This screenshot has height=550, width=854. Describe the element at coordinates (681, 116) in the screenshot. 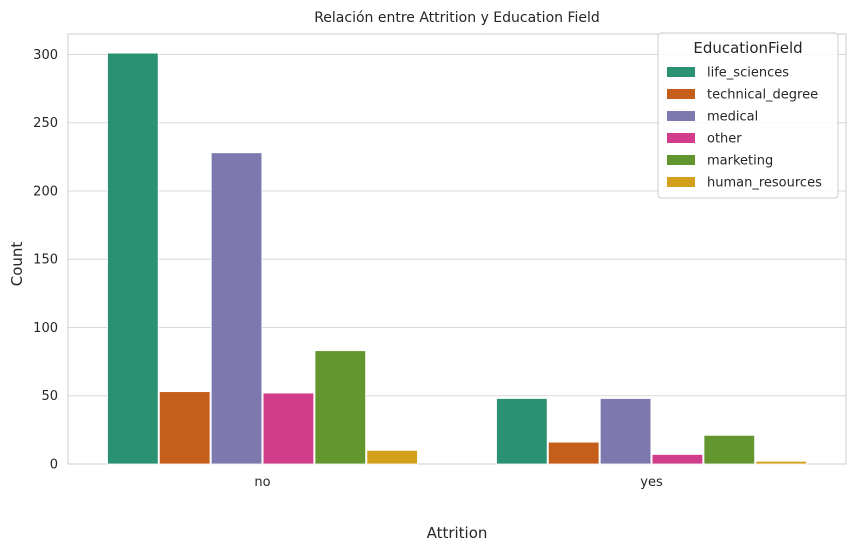

I see `legend-swatch-medical` at that location.